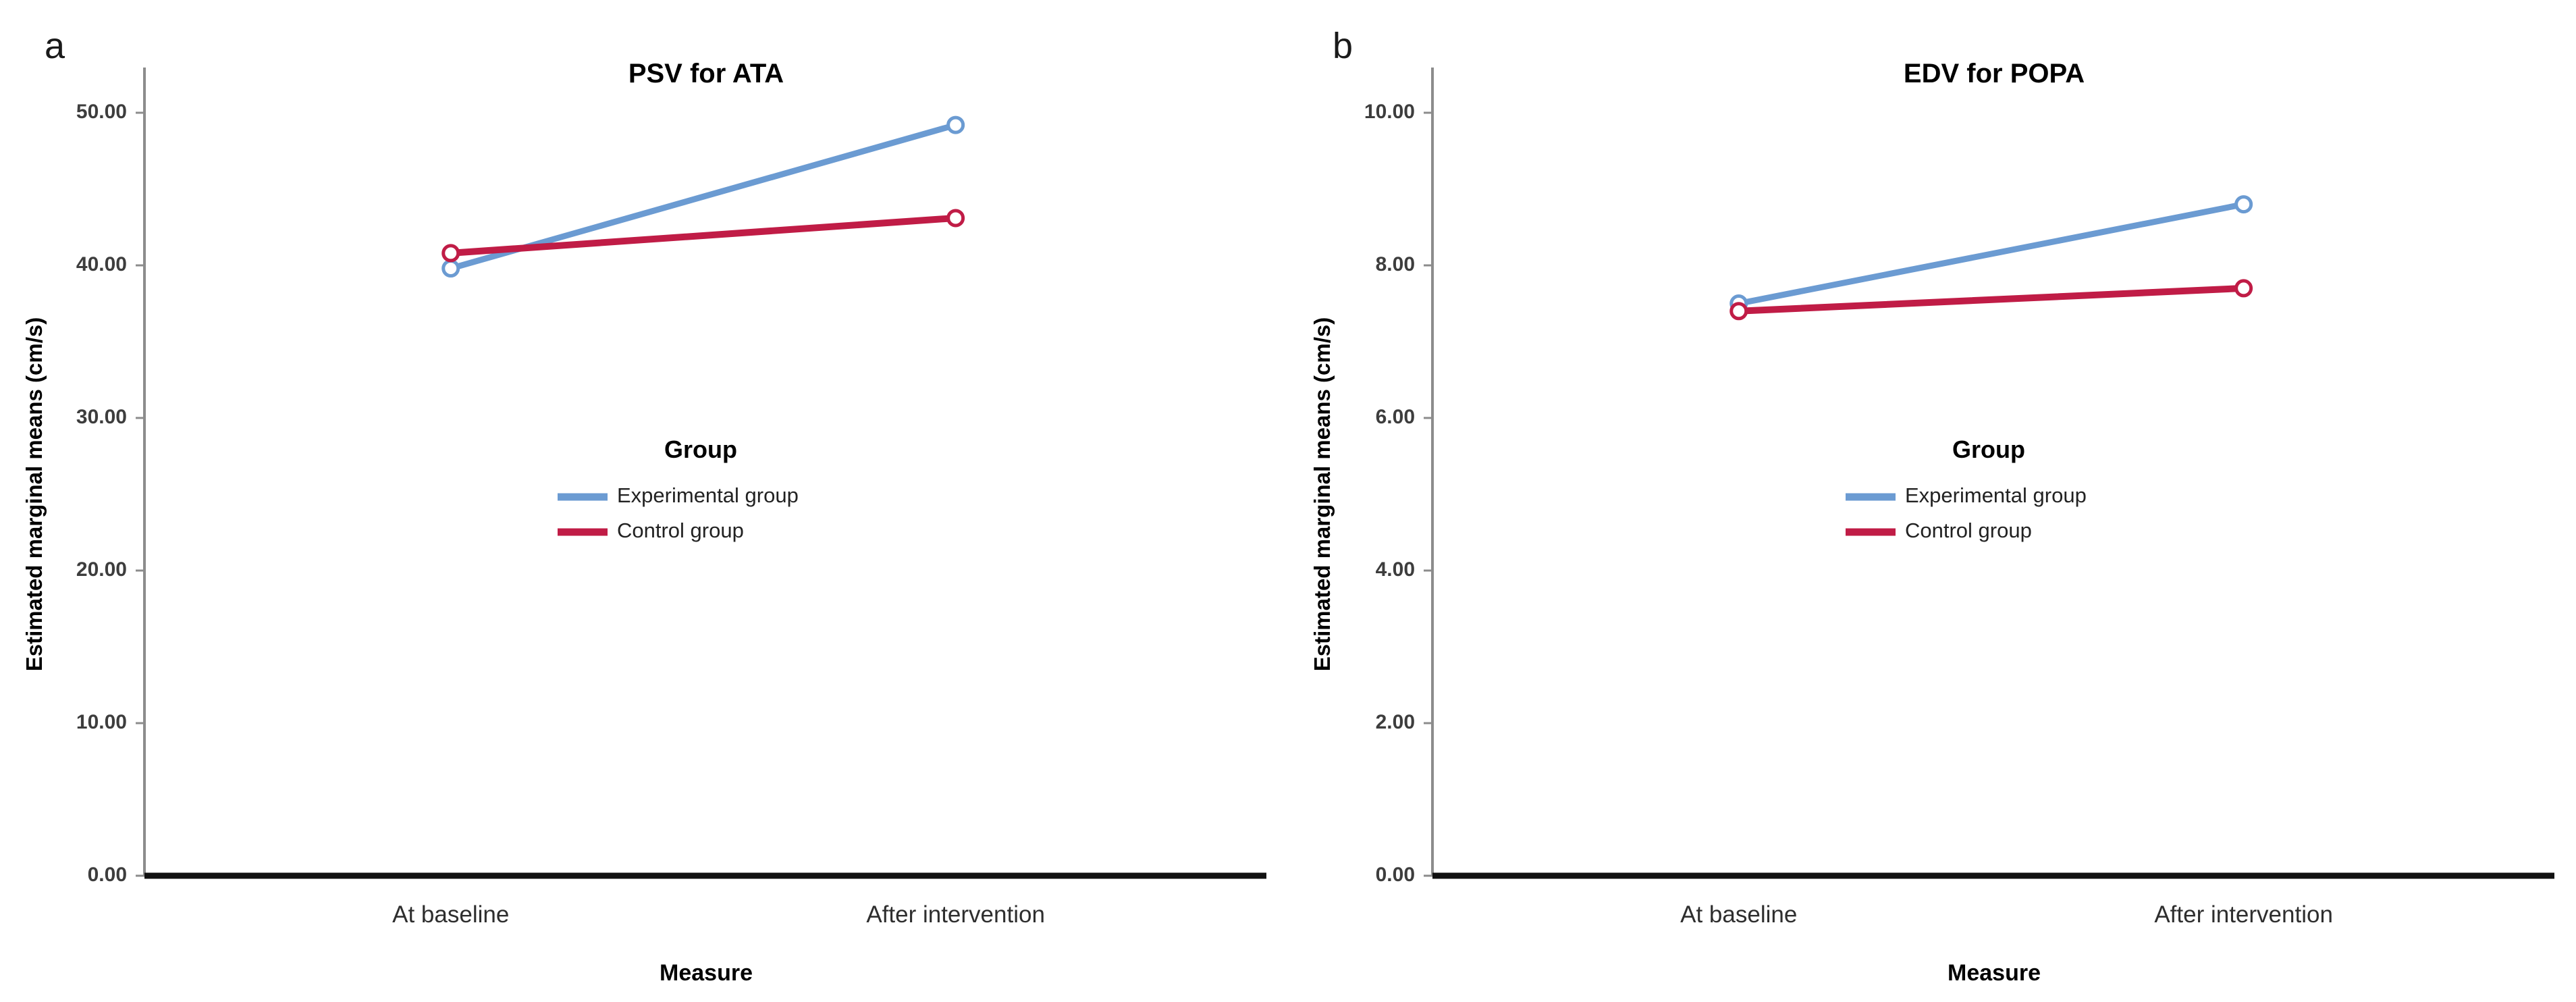  Describe the element at coordinates (1395, 264) in the screenshot. I see `y-tick-label: 8.00` at that location.